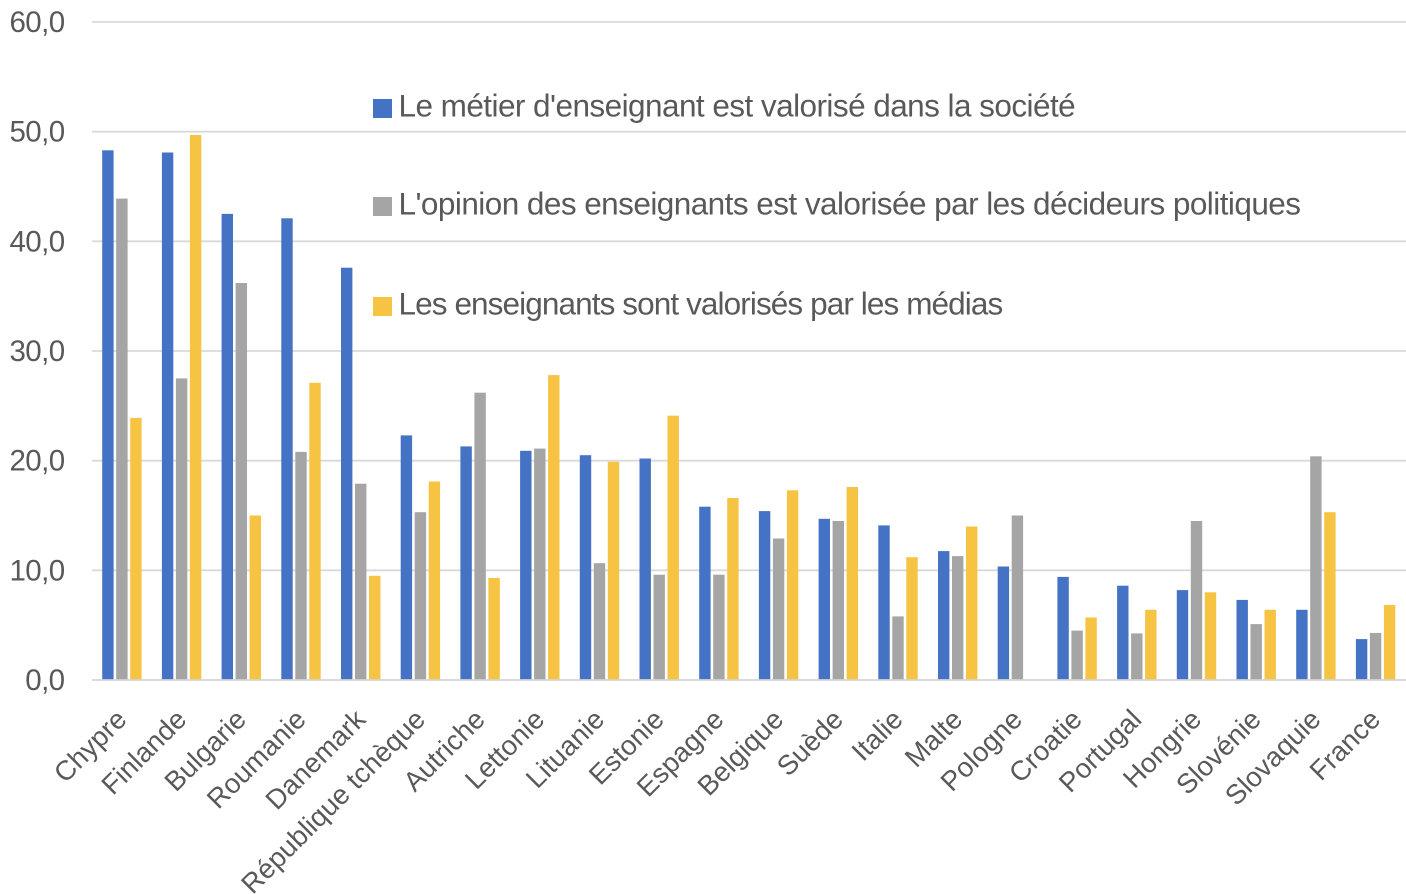 The height and width of the screenshot is (894, 1406). I want to click on svg-text: 30,0, so click(36, 351).